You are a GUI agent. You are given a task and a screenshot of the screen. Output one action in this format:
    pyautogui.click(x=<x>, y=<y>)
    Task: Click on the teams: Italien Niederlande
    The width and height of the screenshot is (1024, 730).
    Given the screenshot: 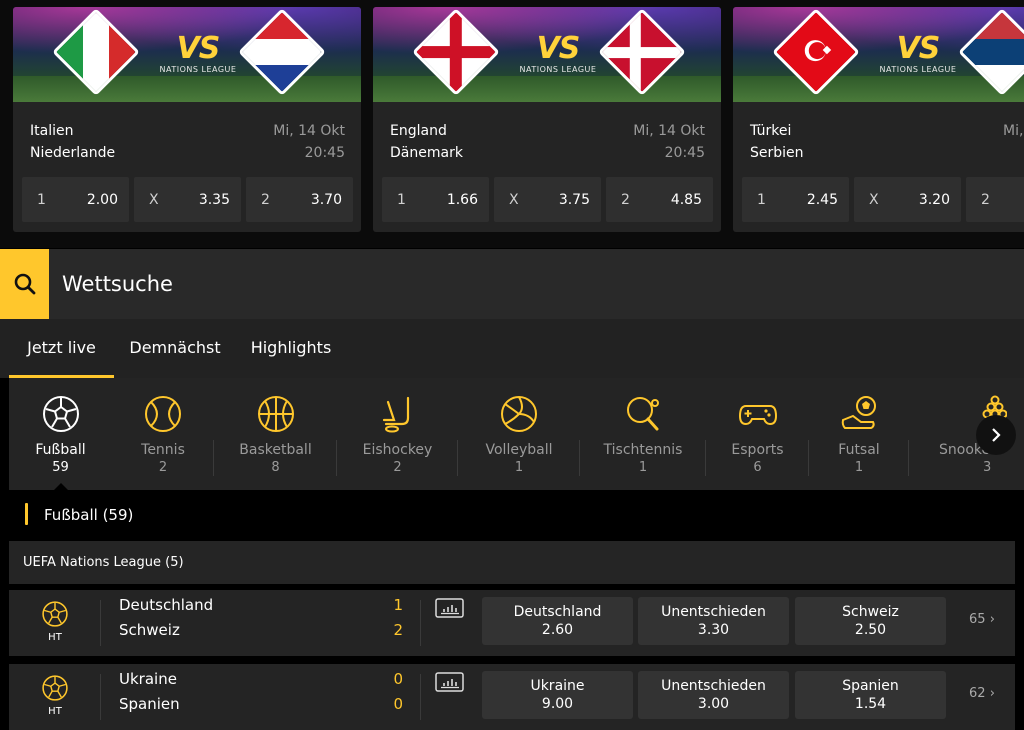 What is the action you would take?
    pyautogui.click(x=72, y=142)
    